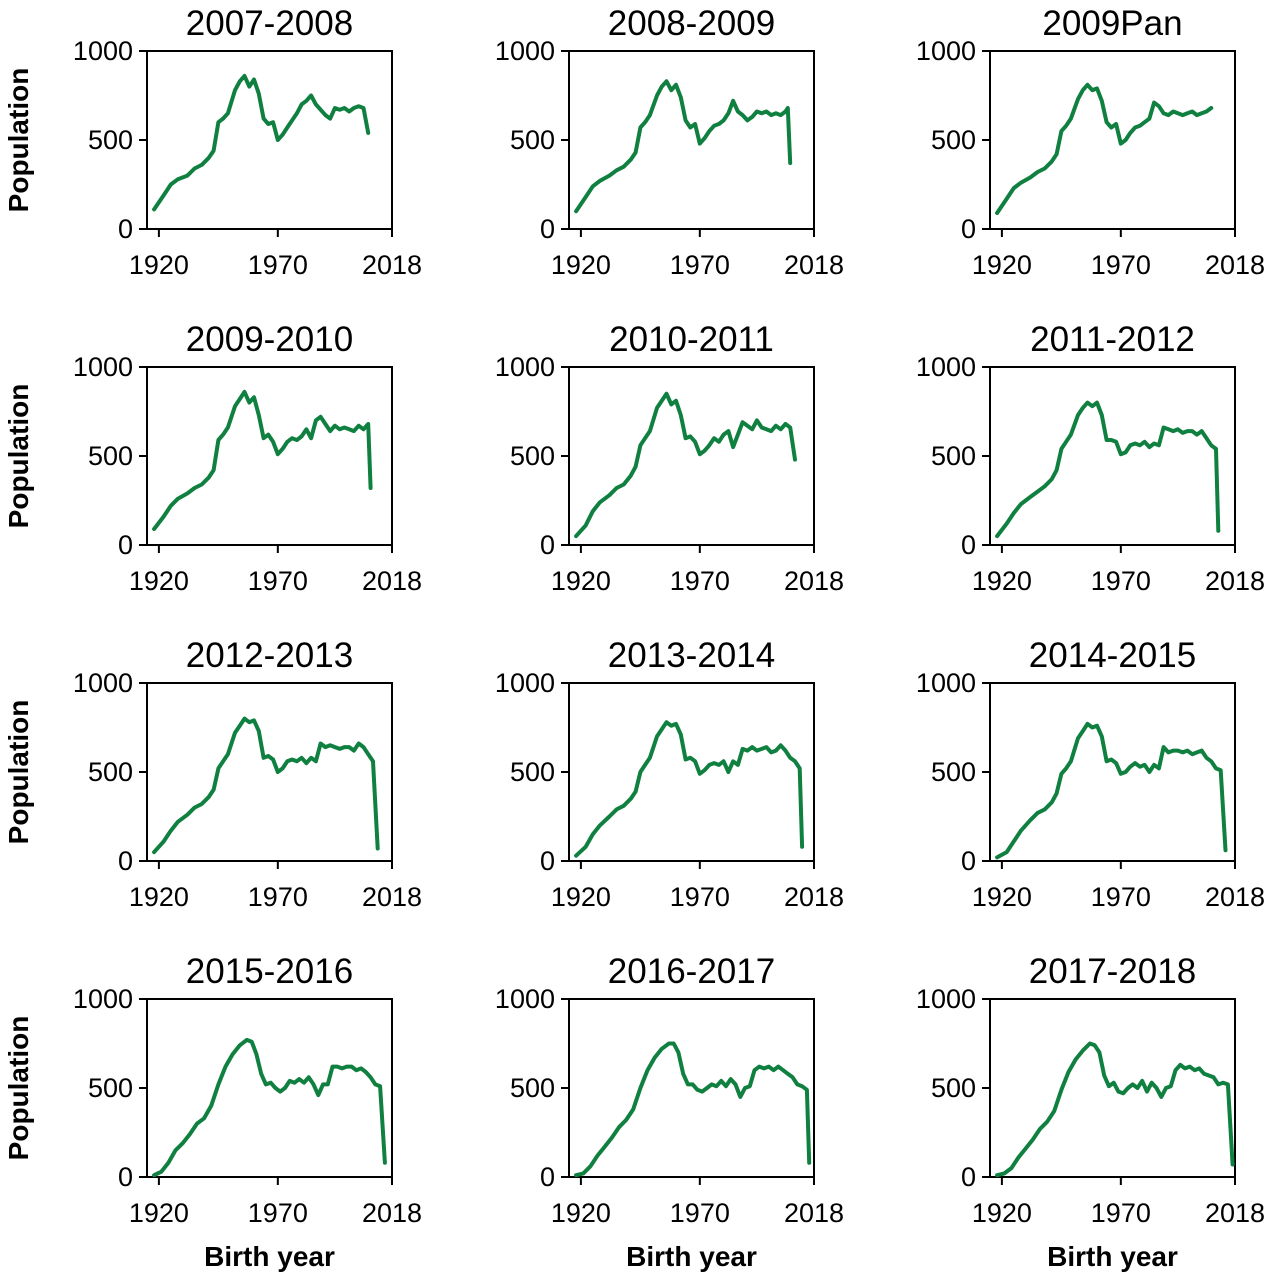  Describe the element at coordinates (691, 655) in the screenshot. I see `chart-title: 2013-2014` at that location.